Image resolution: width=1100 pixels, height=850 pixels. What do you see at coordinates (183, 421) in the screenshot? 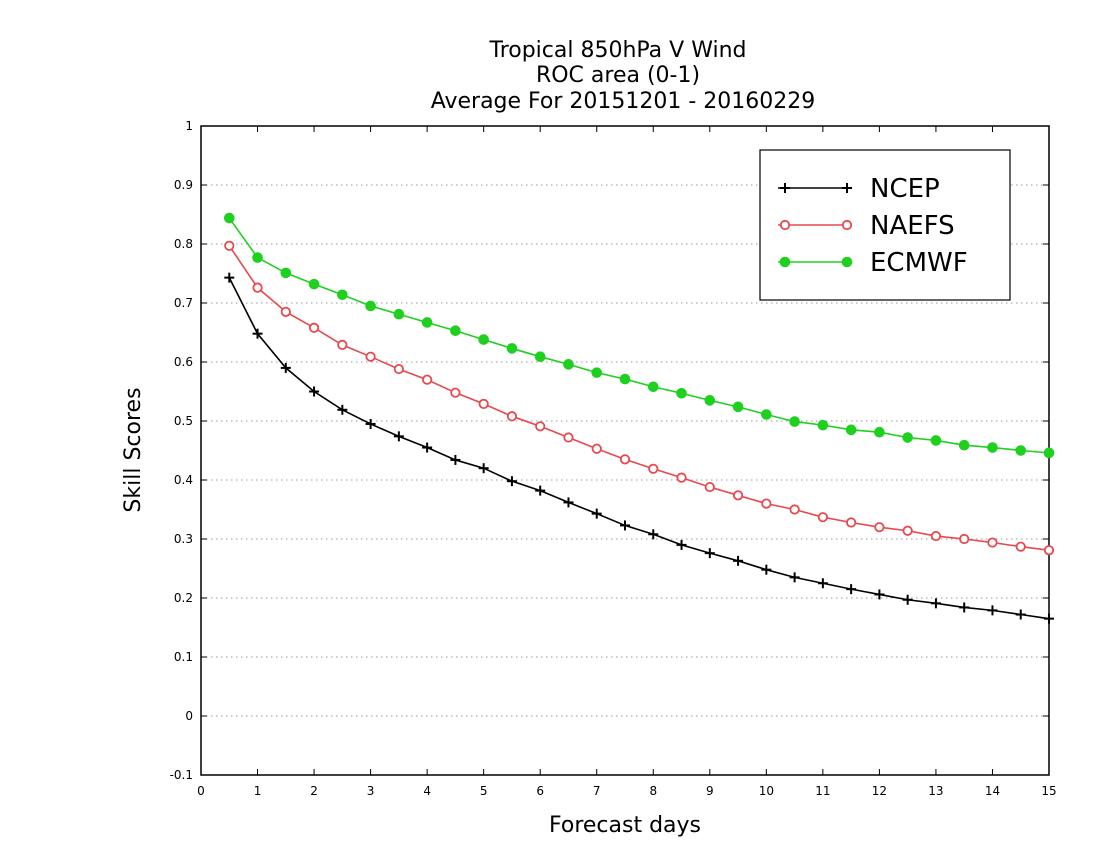
I see `y-tick-label: 0.5` at bounding box center [183, 421].